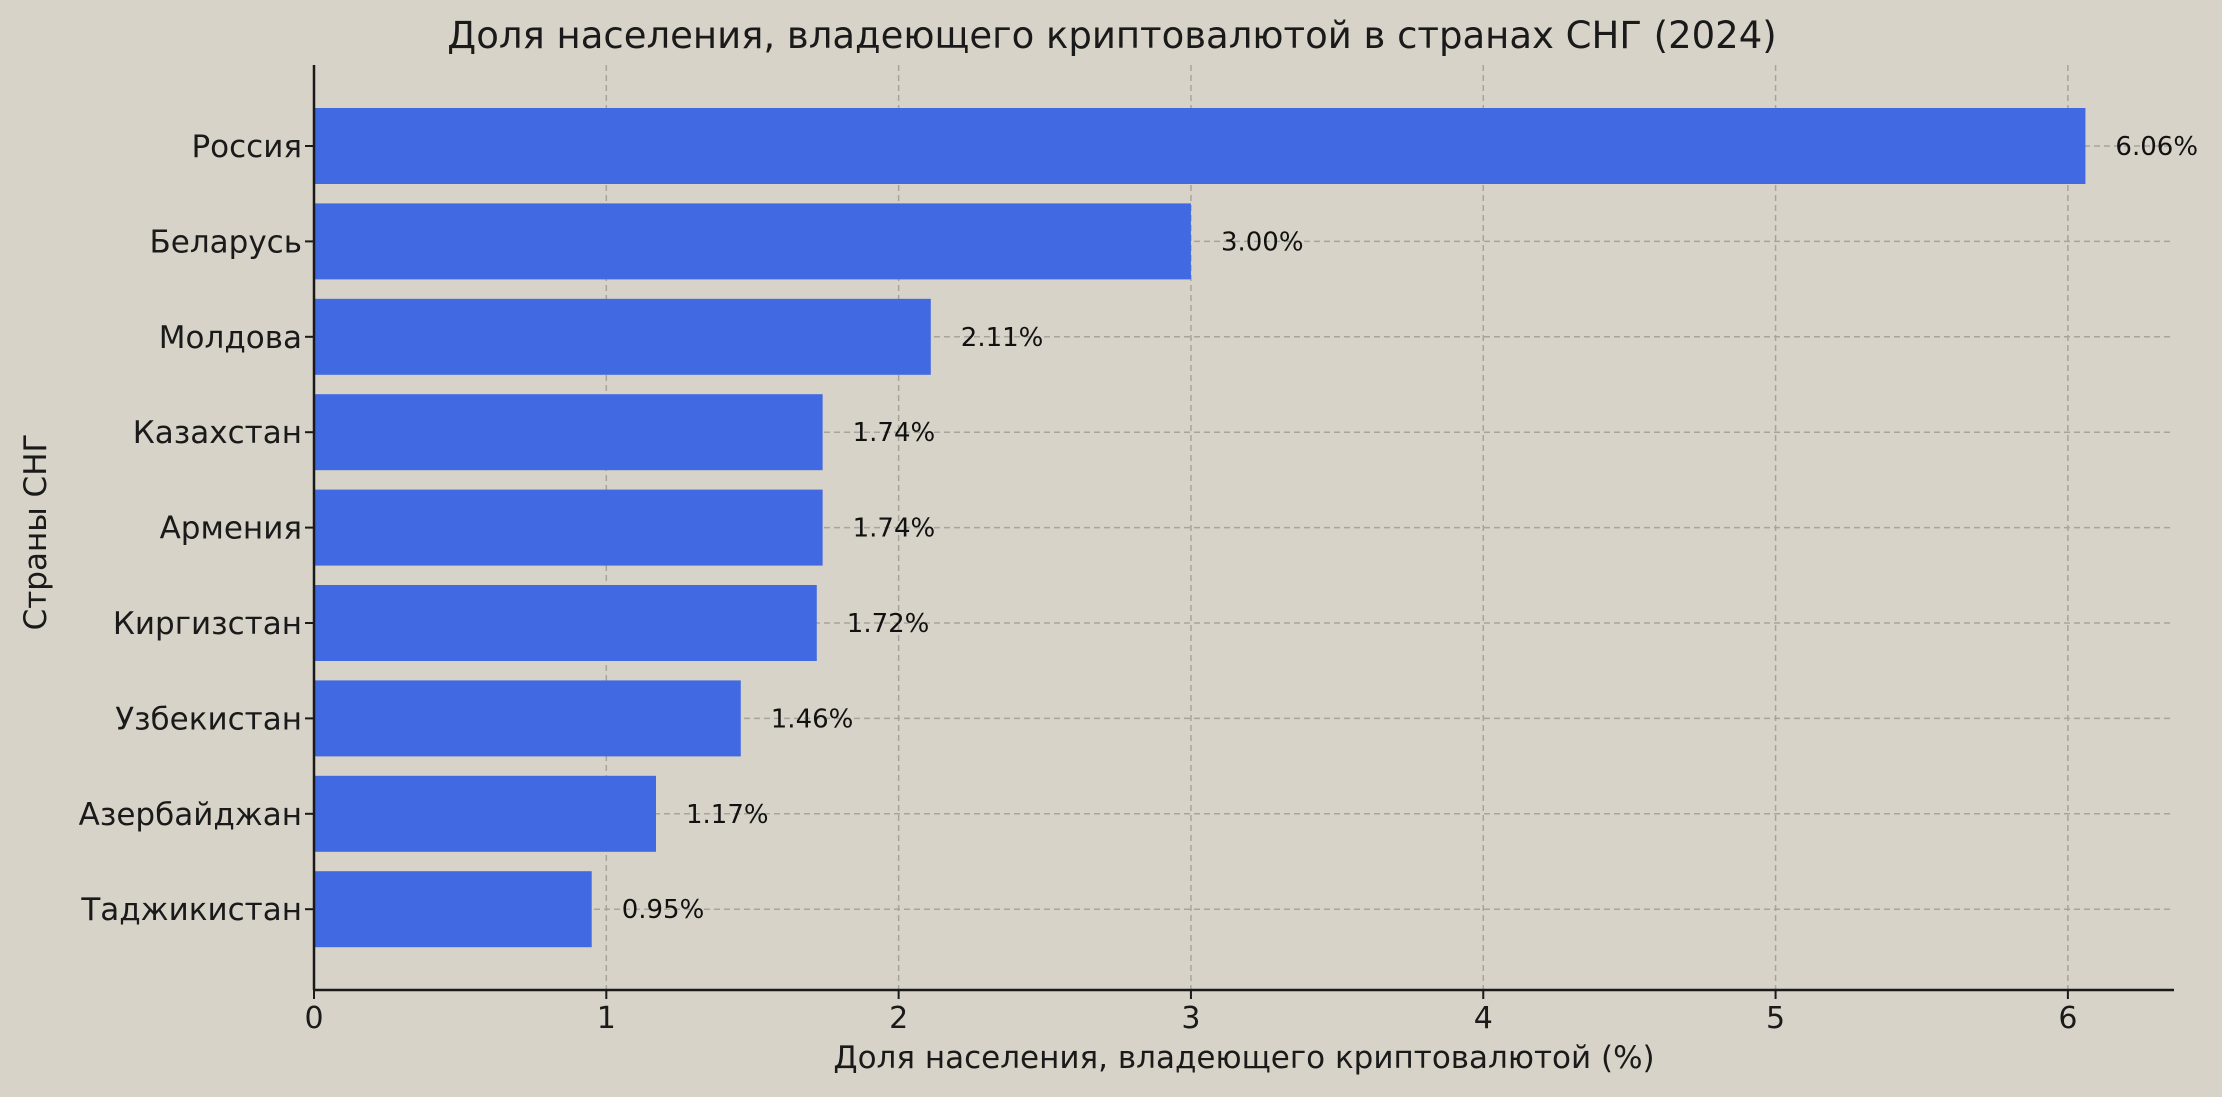 The image size is (2222, 1097). Describe the element at coordinates (2156, 147) in the screenshot. I see `value-label: 6.06%` at that location.